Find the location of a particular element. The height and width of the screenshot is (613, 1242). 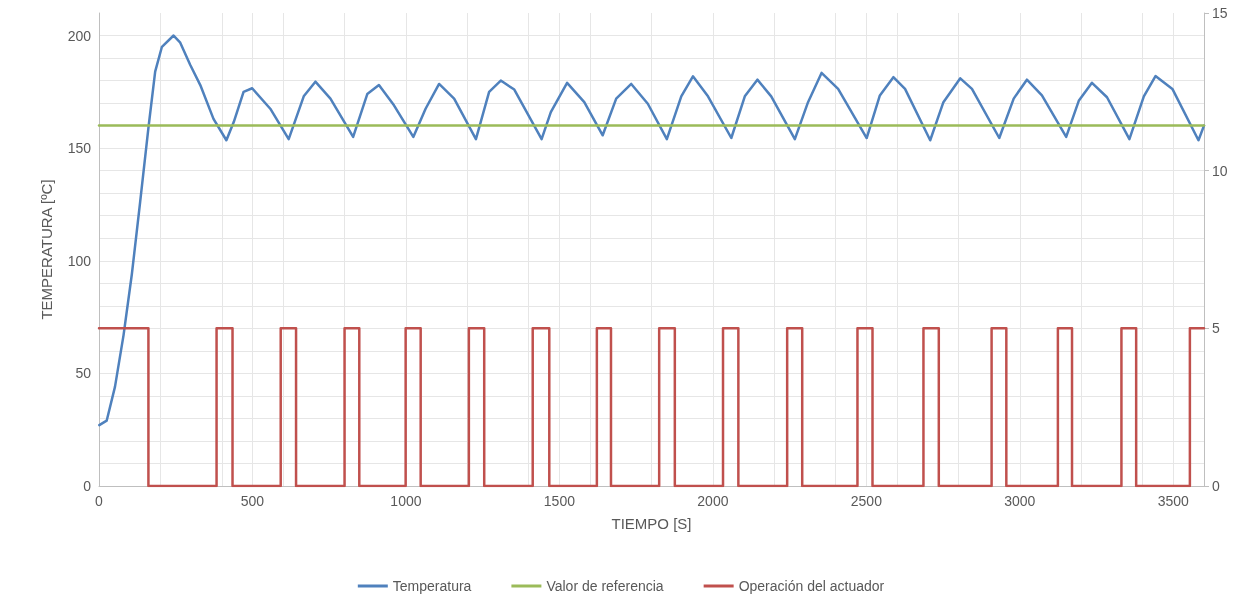

x-tick-label: 1500 is located at coordinates (559, 501).